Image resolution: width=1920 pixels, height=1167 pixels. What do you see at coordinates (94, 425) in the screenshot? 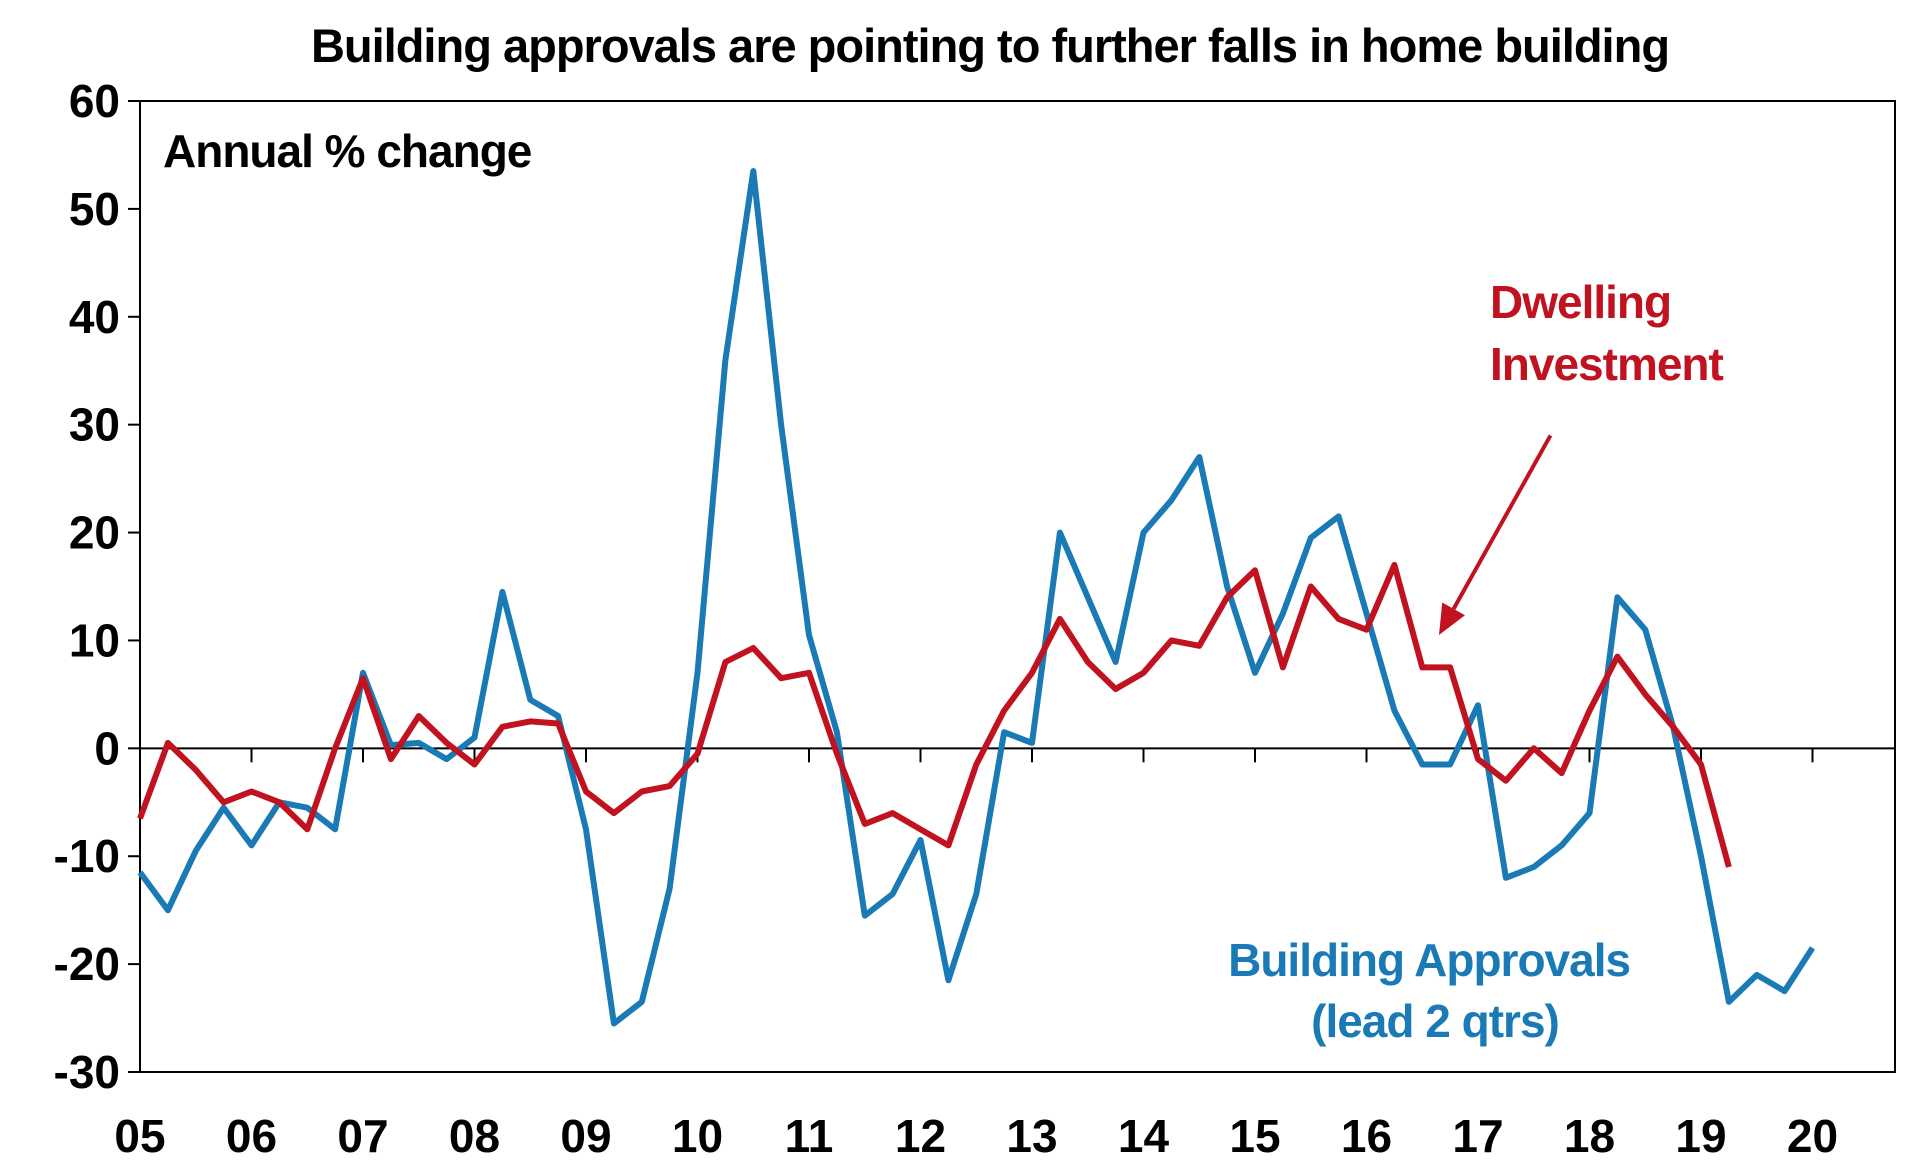
I see `y-tick-label: 30` at bounding box center [94, 425].